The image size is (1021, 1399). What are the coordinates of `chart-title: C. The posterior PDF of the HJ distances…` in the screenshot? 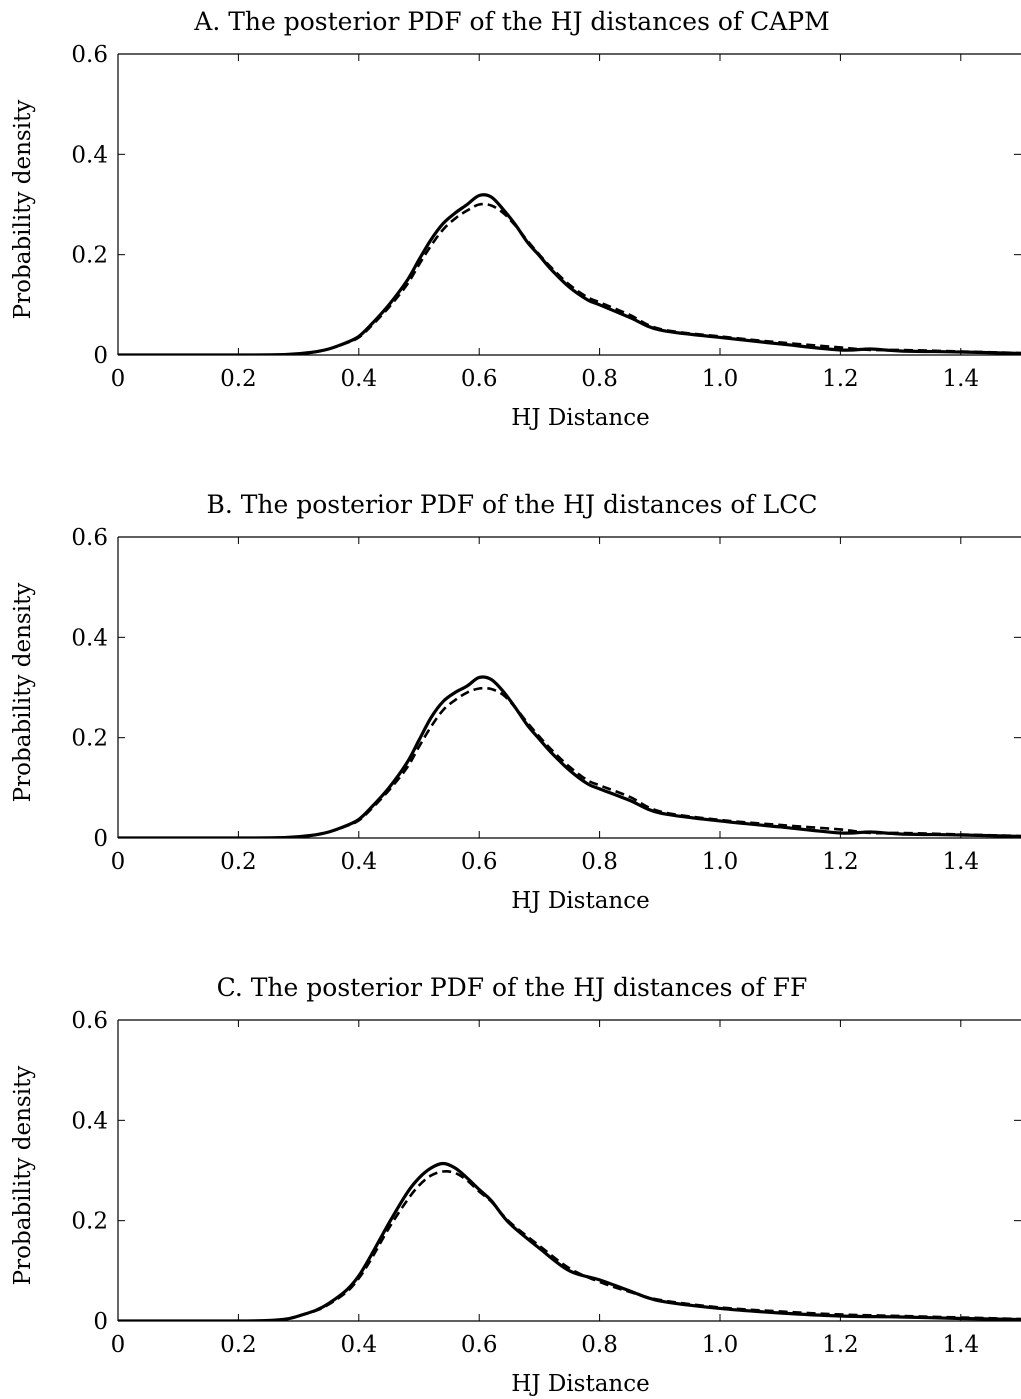 It's located at (512, 987).